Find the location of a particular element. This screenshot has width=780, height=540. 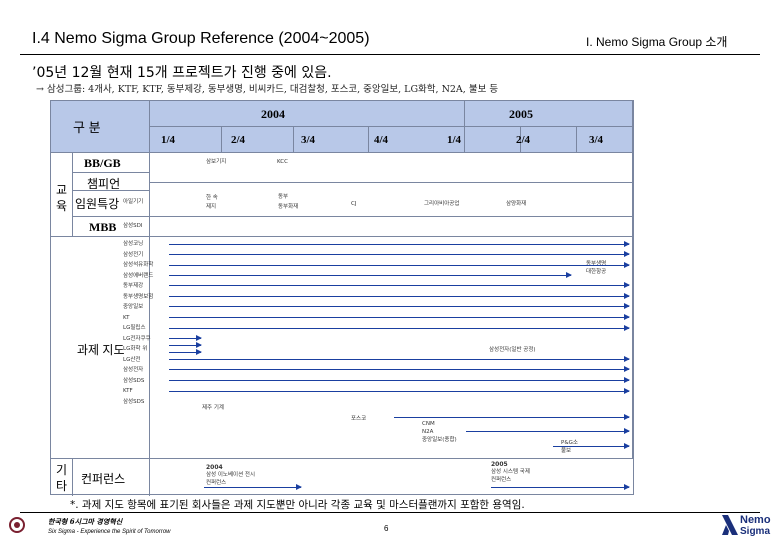

conference-row is located at coordinates (111, 477).